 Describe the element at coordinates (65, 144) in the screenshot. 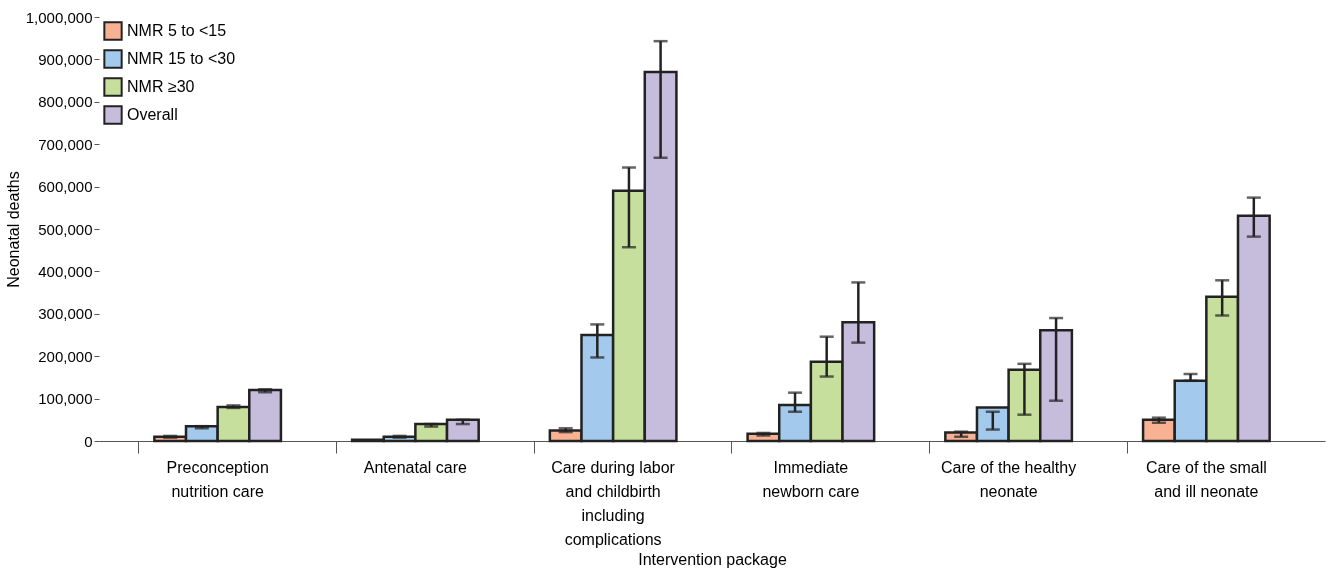

I see `y-tick-label: 700,000` at that location.